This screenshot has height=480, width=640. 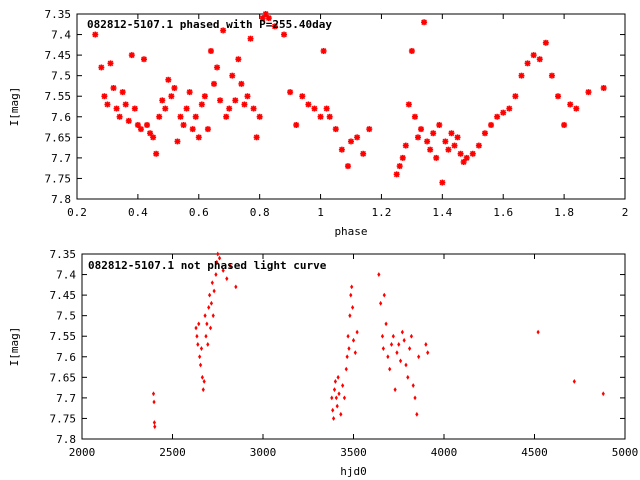 I want to click on x-tick-label: 1.6, so click(x=503, y=212).